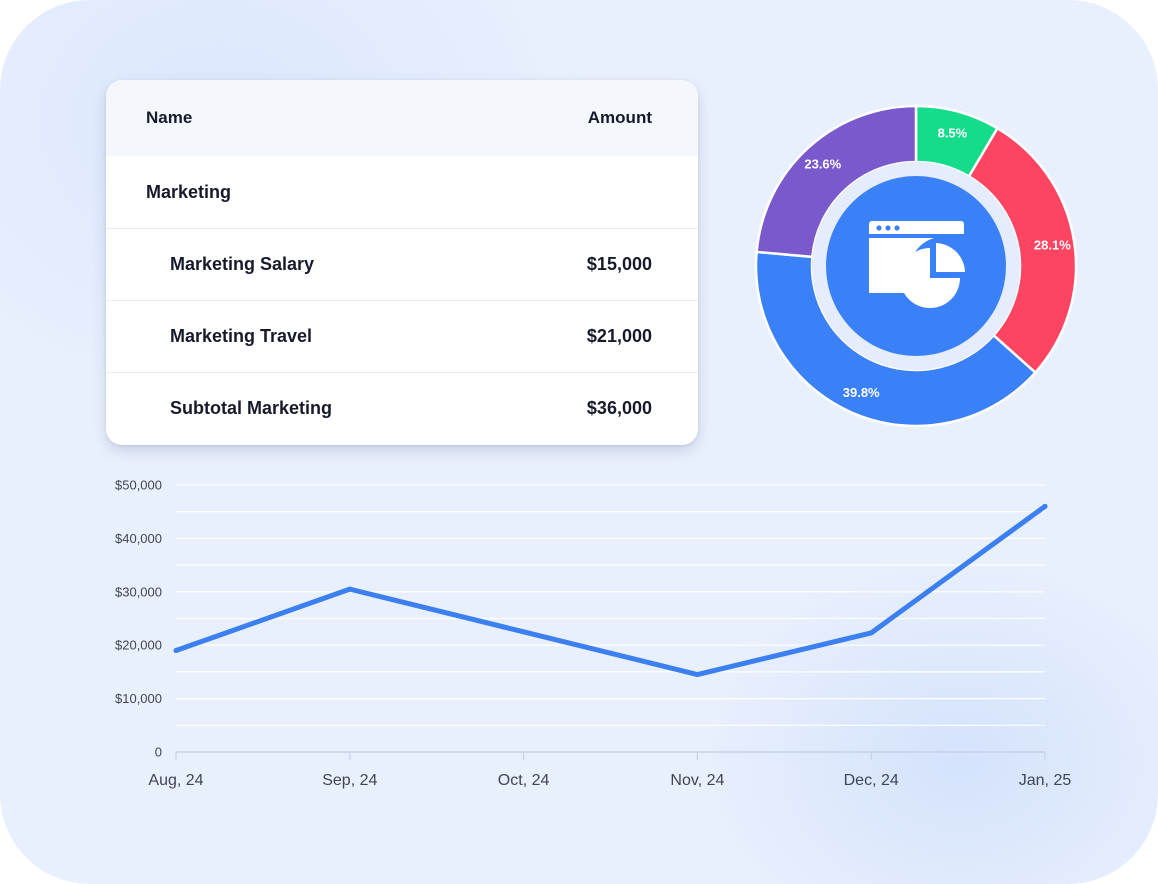  Describe the element at coordinates (402, 336) in the screenshot. I see `table-row: Marketing Travel $21,000` at that location.